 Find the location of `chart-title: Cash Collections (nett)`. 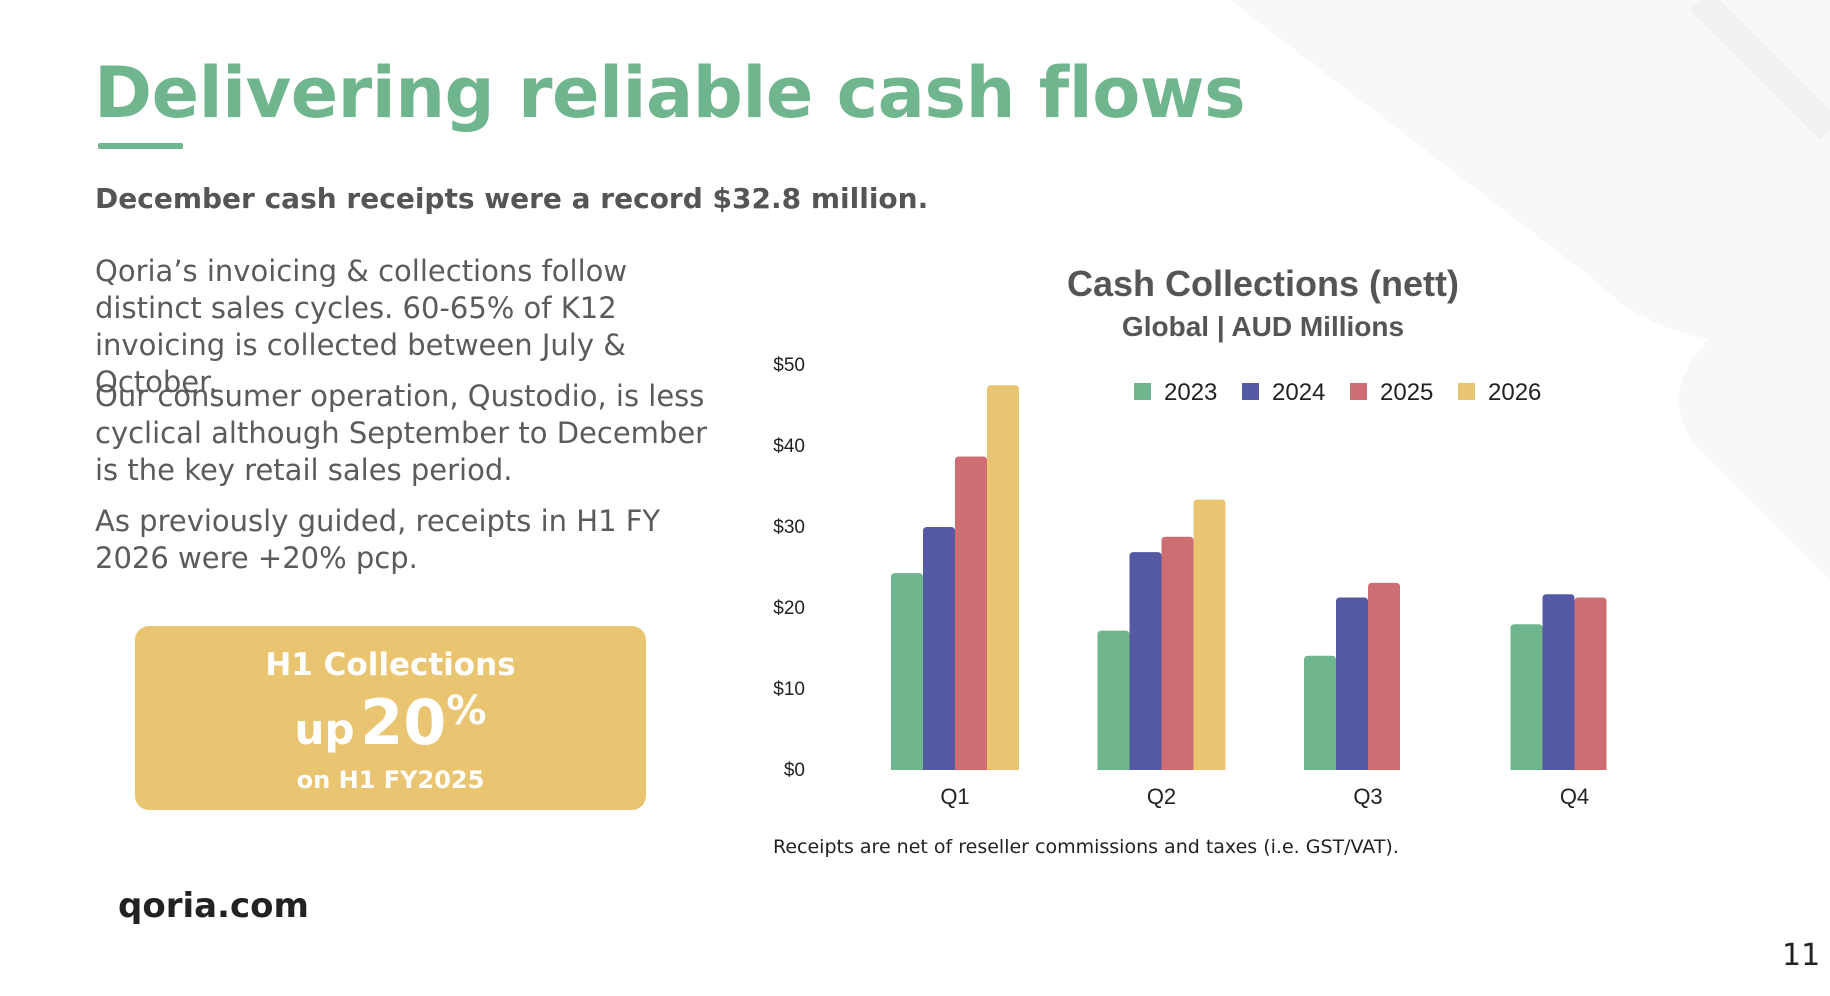

chart-title: Cash Collections (nett) is located at coordinates (1263, 283).